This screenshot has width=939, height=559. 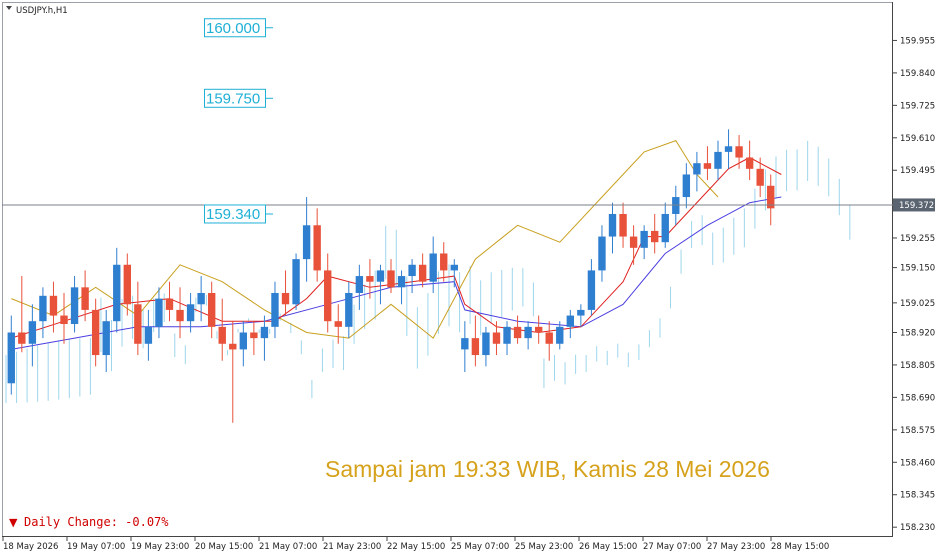 What do you see at coordinates (233, 98) in the screenshot?
I see `price-level-label: 159.750` at bounding box center [233, 98].